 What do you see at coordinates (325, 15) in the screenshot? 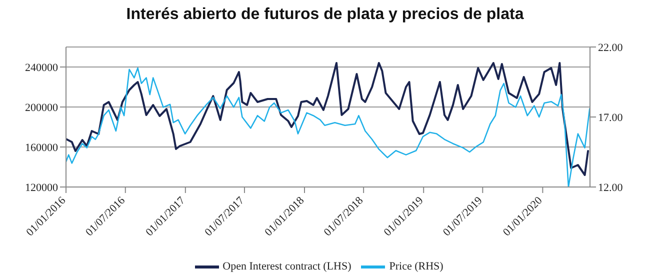
I see `chart-title: Interés abierto de futuros de plata y precios de plata` at bounding box center [325, 15].